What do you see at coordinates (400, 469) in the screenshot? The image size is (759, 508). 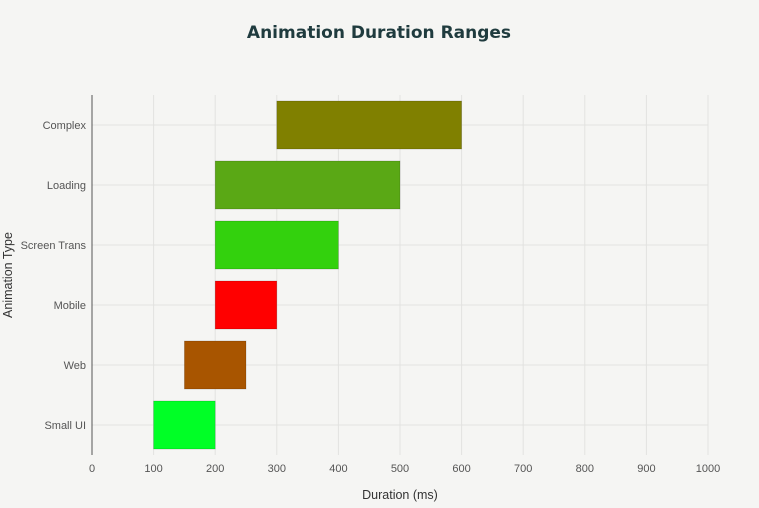 I see `x-tick-label-500: 500` at bounding box center [400, 469].